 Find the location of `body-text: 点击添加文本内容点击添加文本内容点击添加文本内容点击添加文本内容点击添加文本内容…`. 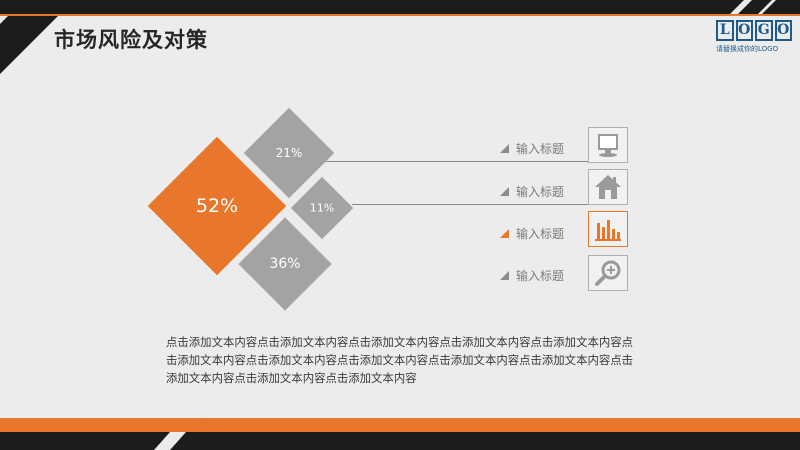

body-text: 点击添加文本内容点击添加文本内容点击添加文本内容点击添加文本内容点击添加文本内容… is located at coordinates (400, 360).